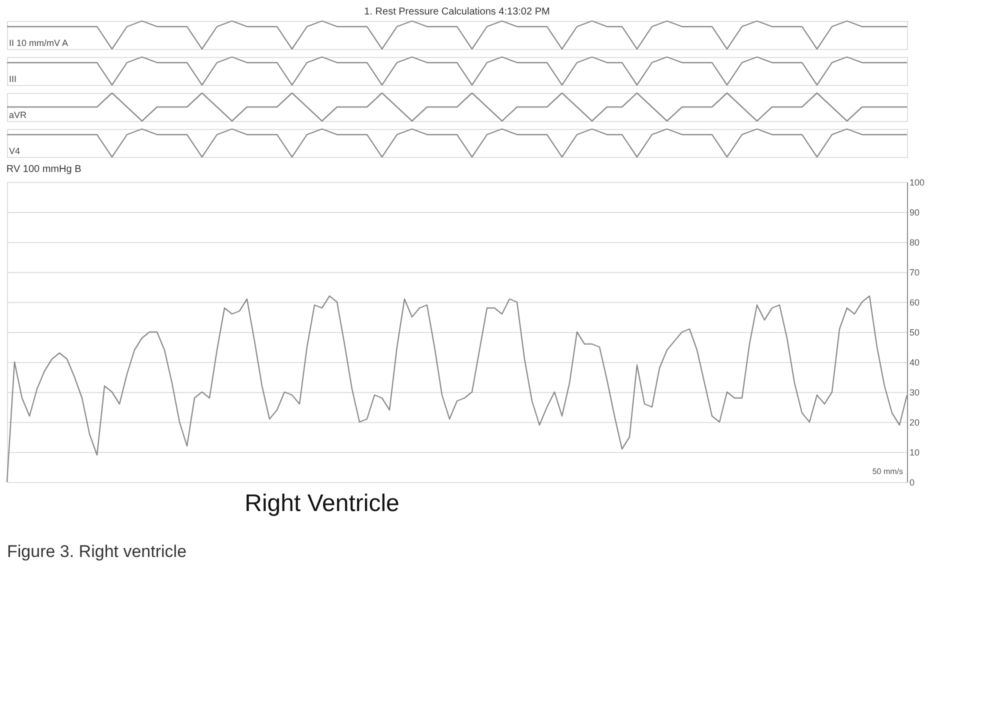  I want to click on chart-title: 1. Rest Pressure Calculations 4:13:02 PM, so click(457, 12).